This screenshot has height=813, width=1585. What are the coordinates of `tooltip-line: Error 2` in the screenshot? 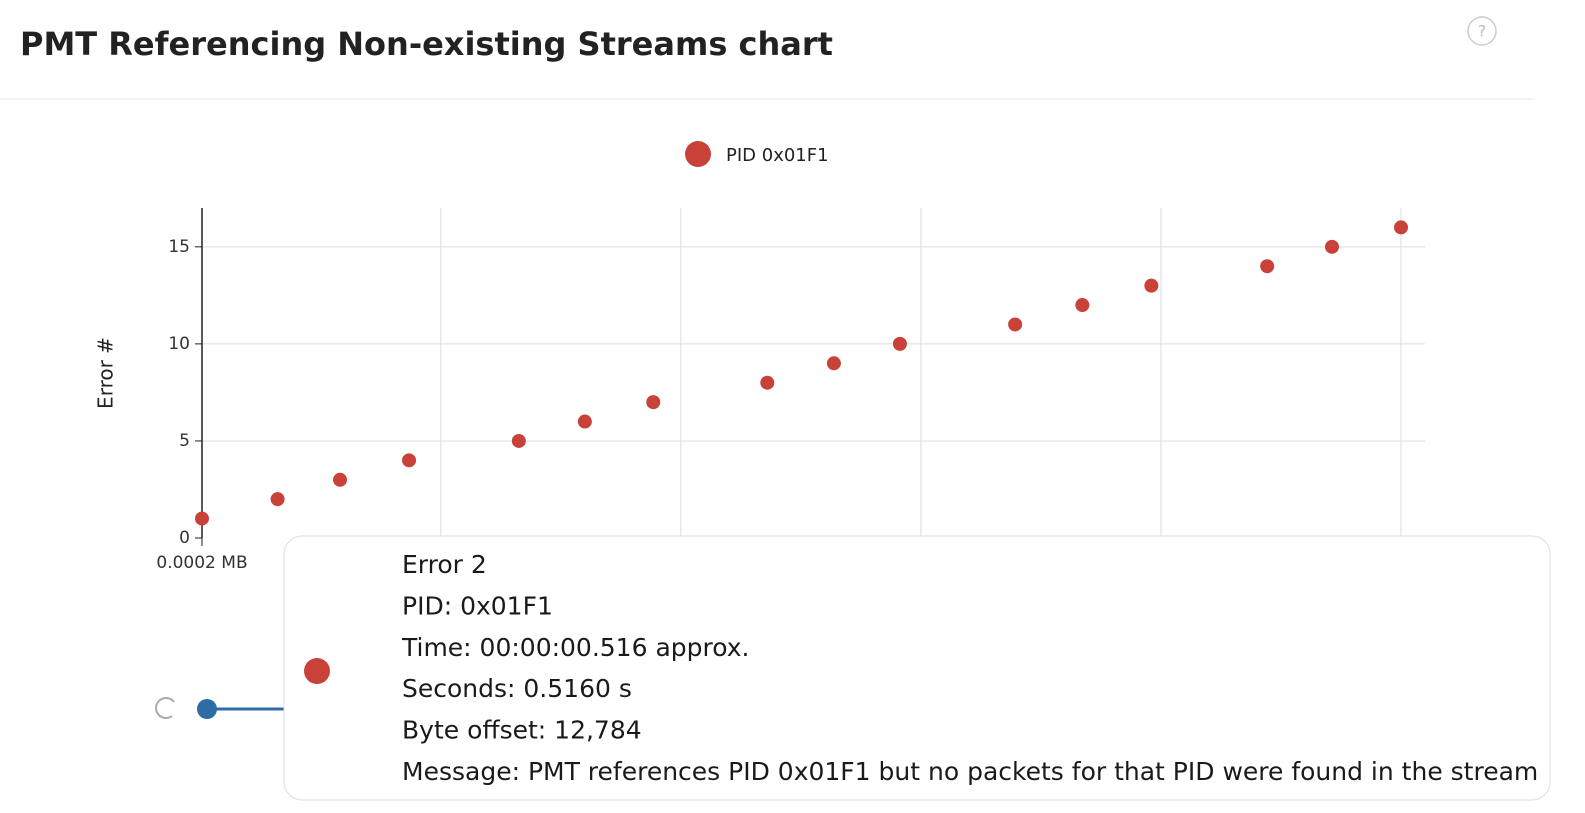 It's located at (444, 564).